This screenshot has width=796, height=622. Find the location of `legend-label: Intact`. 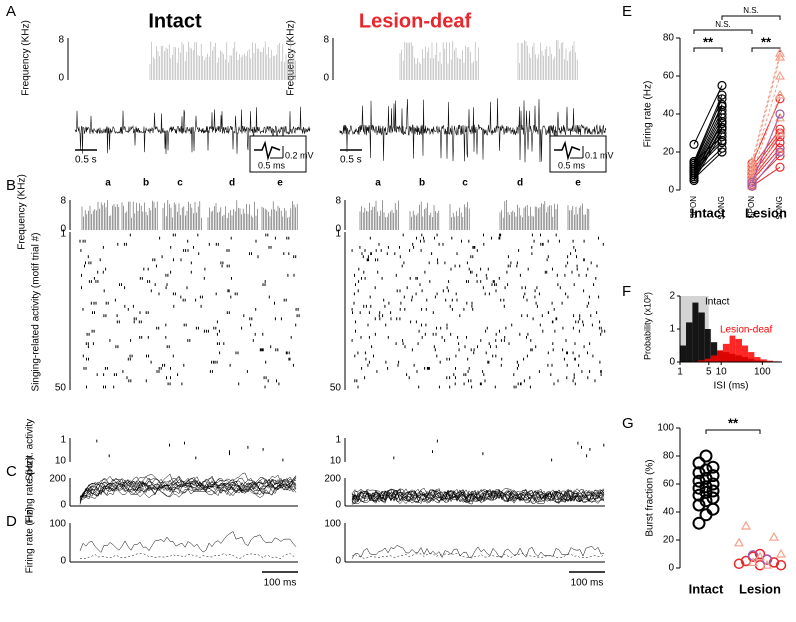

legend-label: Intact is located at coordinates (717, 302).